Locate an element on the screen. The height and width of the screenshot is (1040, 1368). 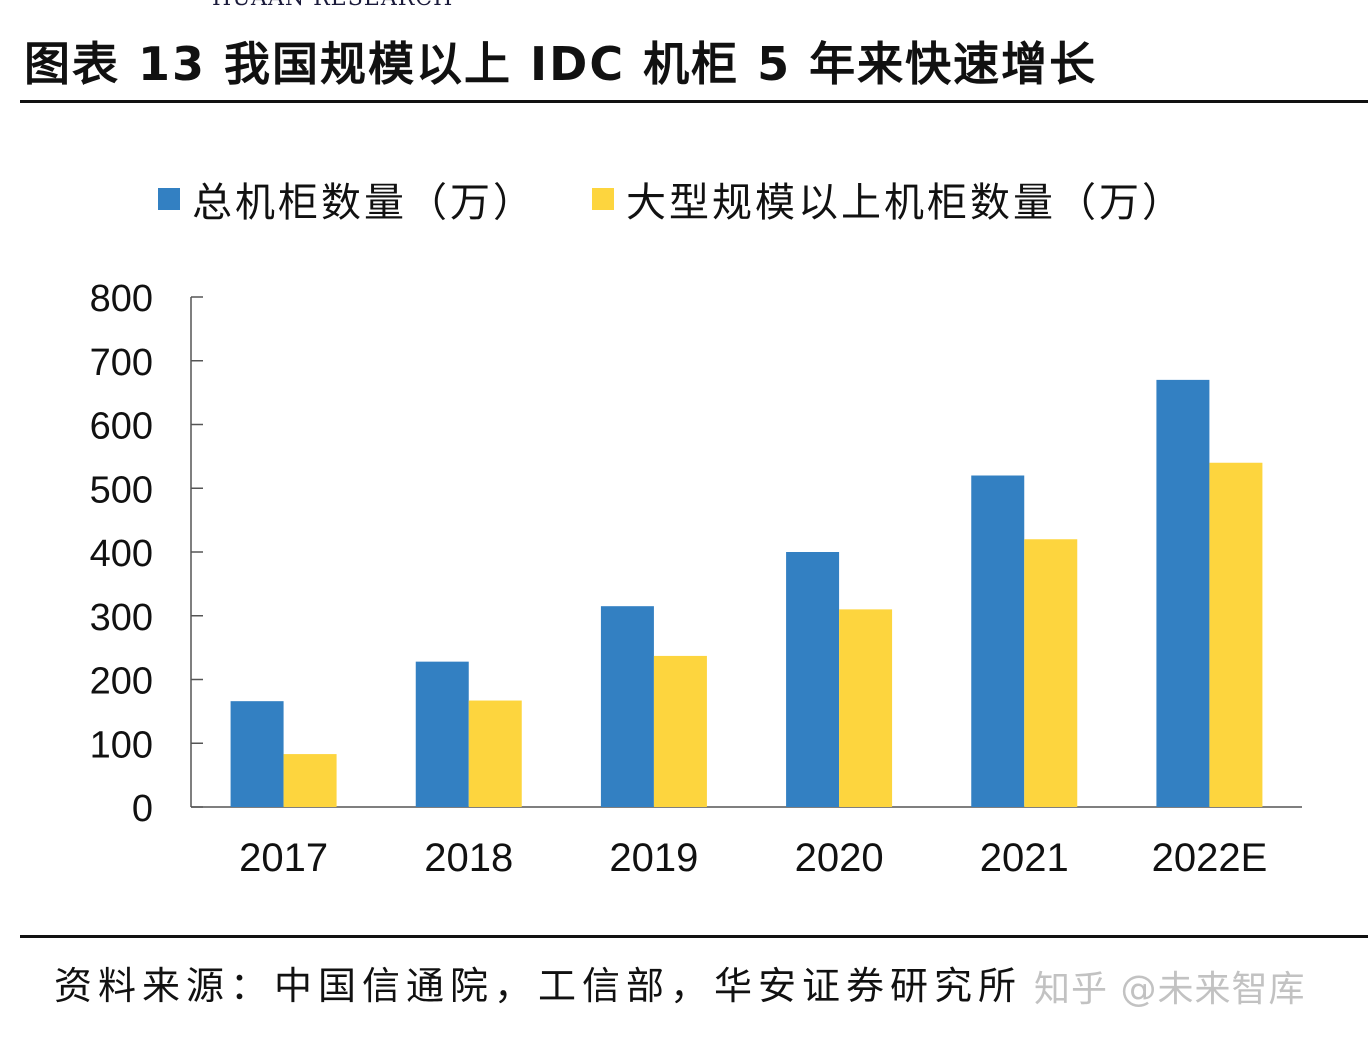
legend-label-large: 大型规模以上机柜数量（万） is located at coordinates (905, 203).